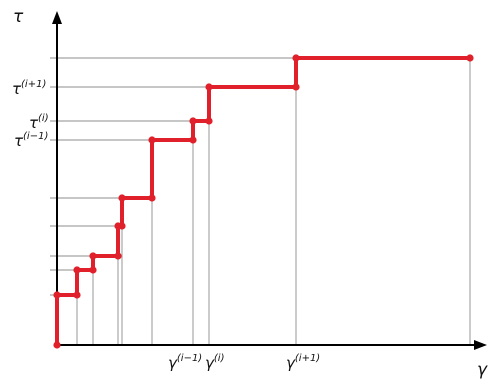 The height and width of the screenshot is (381, 495). Describe the element at coordinates (18, 17) in the screenshot. I see `y-axis-label: τ` at that location.